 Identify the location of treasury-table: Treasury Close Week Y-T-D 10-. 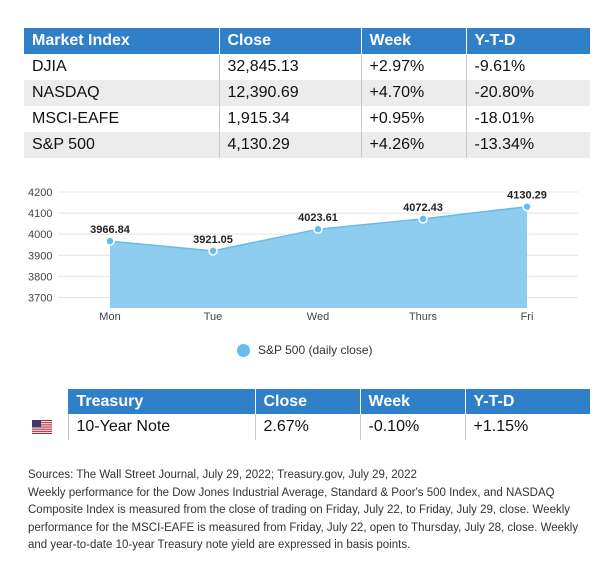
(307, 414).